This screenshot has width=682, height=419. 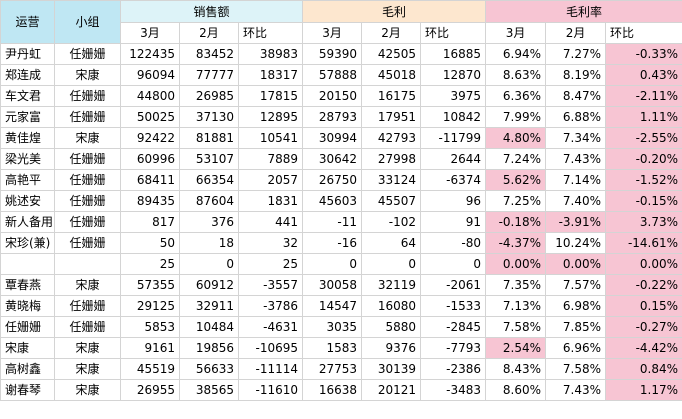 What do you see at coordinates (576, 264) in the screenshot?
I see `cell-margin-feb: 0.00%` at bounding box center [576, 264].